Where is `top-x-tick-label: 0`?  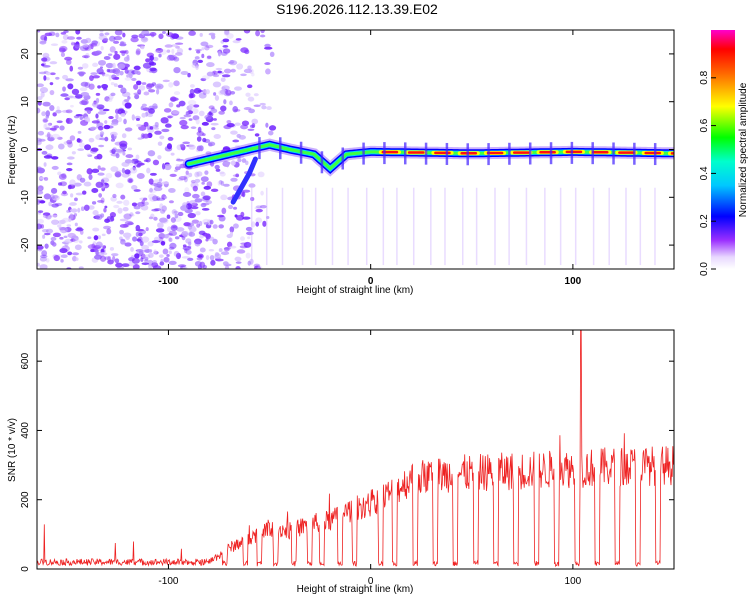 top-x-tick-label: 0 is located at coordinates (371, 281).